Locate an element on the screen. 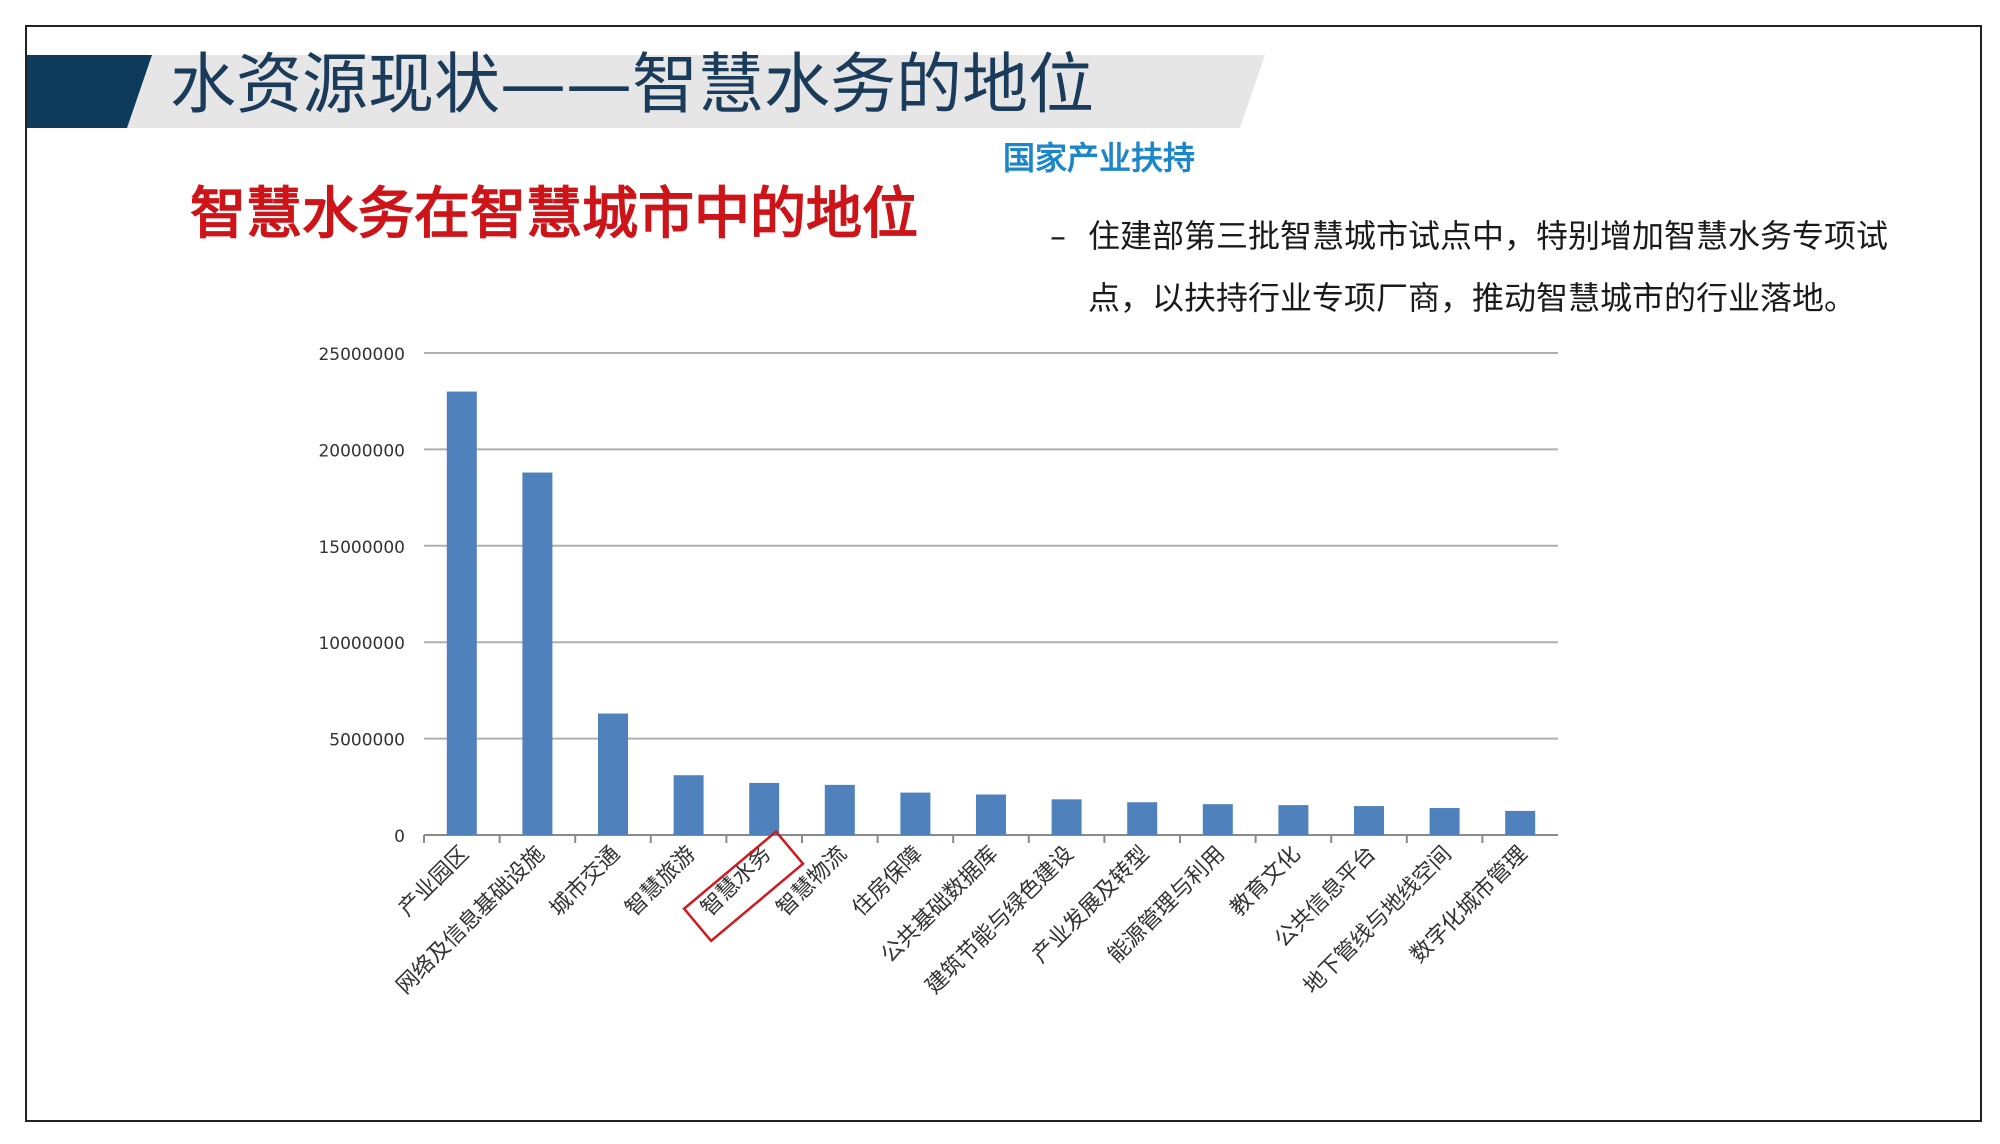 Image resolution: width=2000 pixels, height=1144 pixels. title-band-light is located at coordinates (695, 91).